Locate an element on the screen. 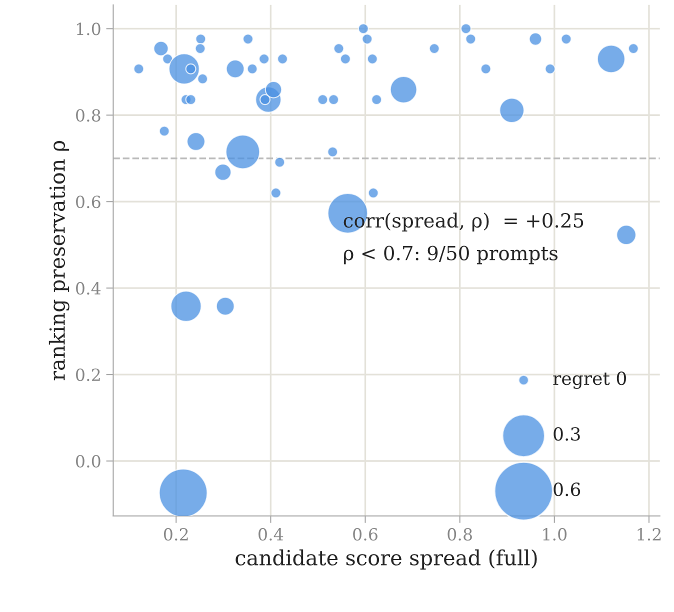 Image resolution: width=674 pixels, height=612 pixels. legend-label: regret 0 is located at coordinates (589, 380).